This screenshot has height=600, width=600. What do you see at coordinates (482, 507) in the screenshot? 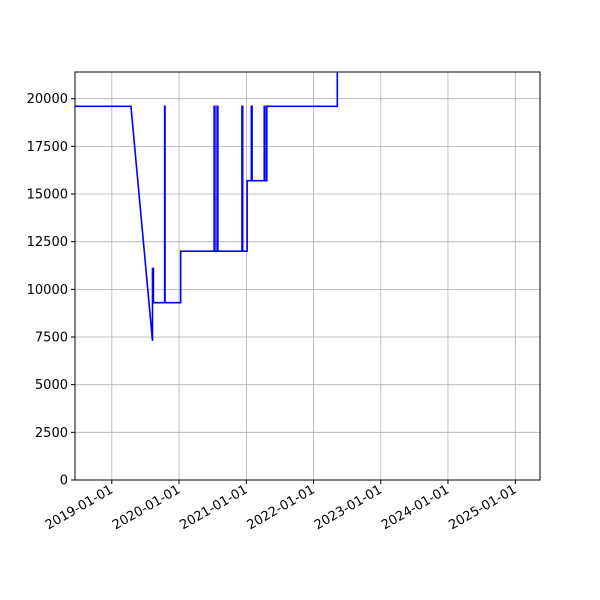
I see `x-tick-label: 2025-01-01` at bounding box center [482, 507].